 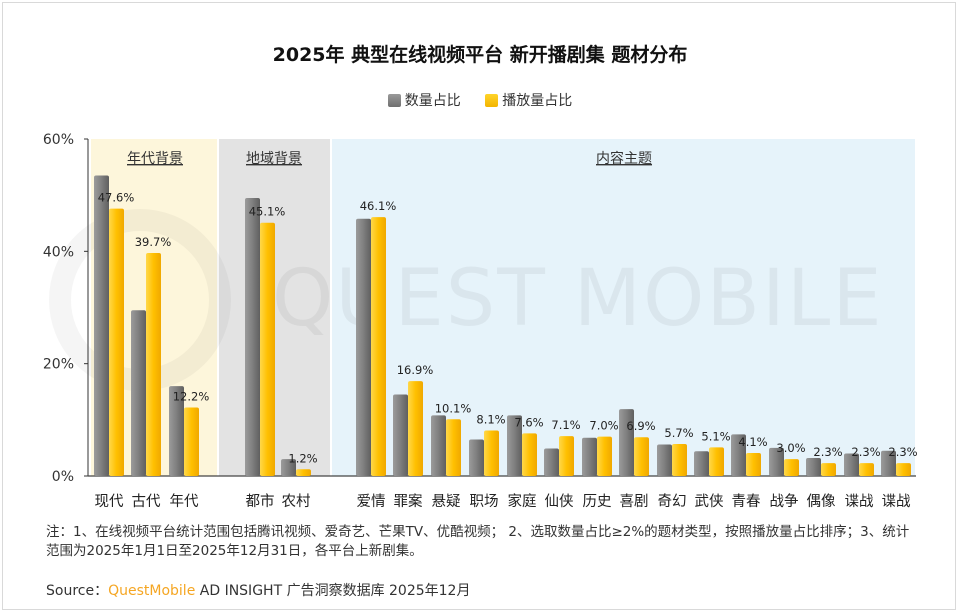 I want to click on legend-item-play: 播放量占比, so click(x=528, y=100).